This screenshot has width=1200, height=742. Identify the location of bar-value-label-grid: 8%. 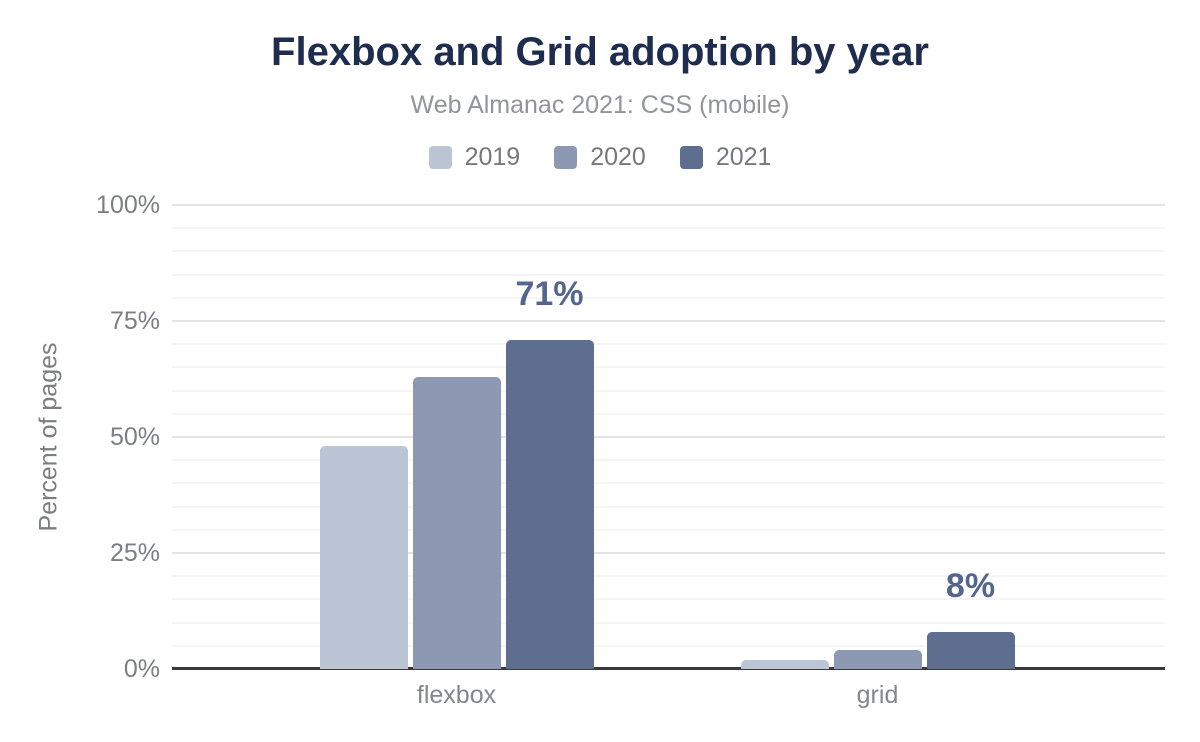
(970, 585).